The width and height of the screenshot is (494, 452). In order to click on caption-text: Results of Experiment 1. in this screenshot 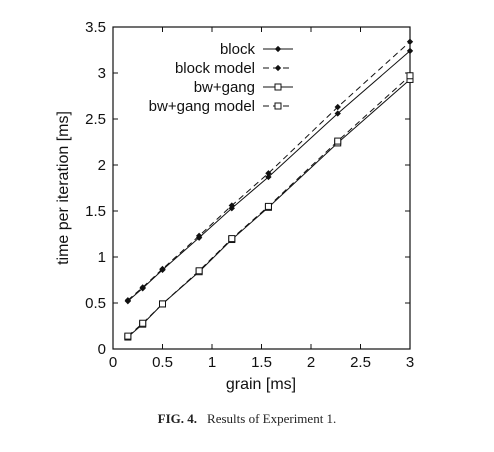, I will do `click(272, 418)`.